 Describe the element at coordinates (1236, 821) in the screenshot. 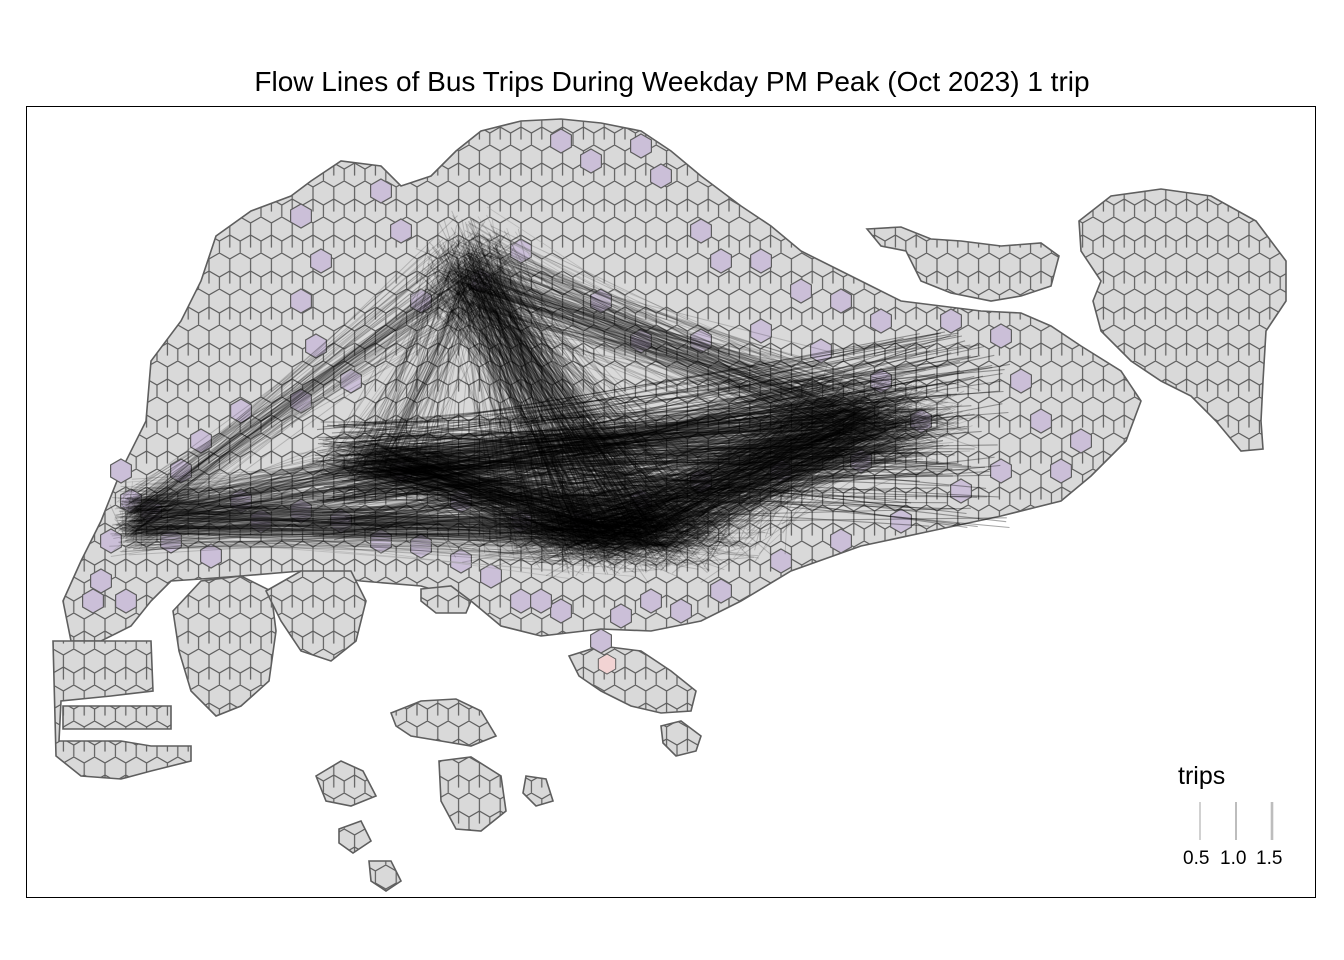

I see `legend-key-marks` at that location.